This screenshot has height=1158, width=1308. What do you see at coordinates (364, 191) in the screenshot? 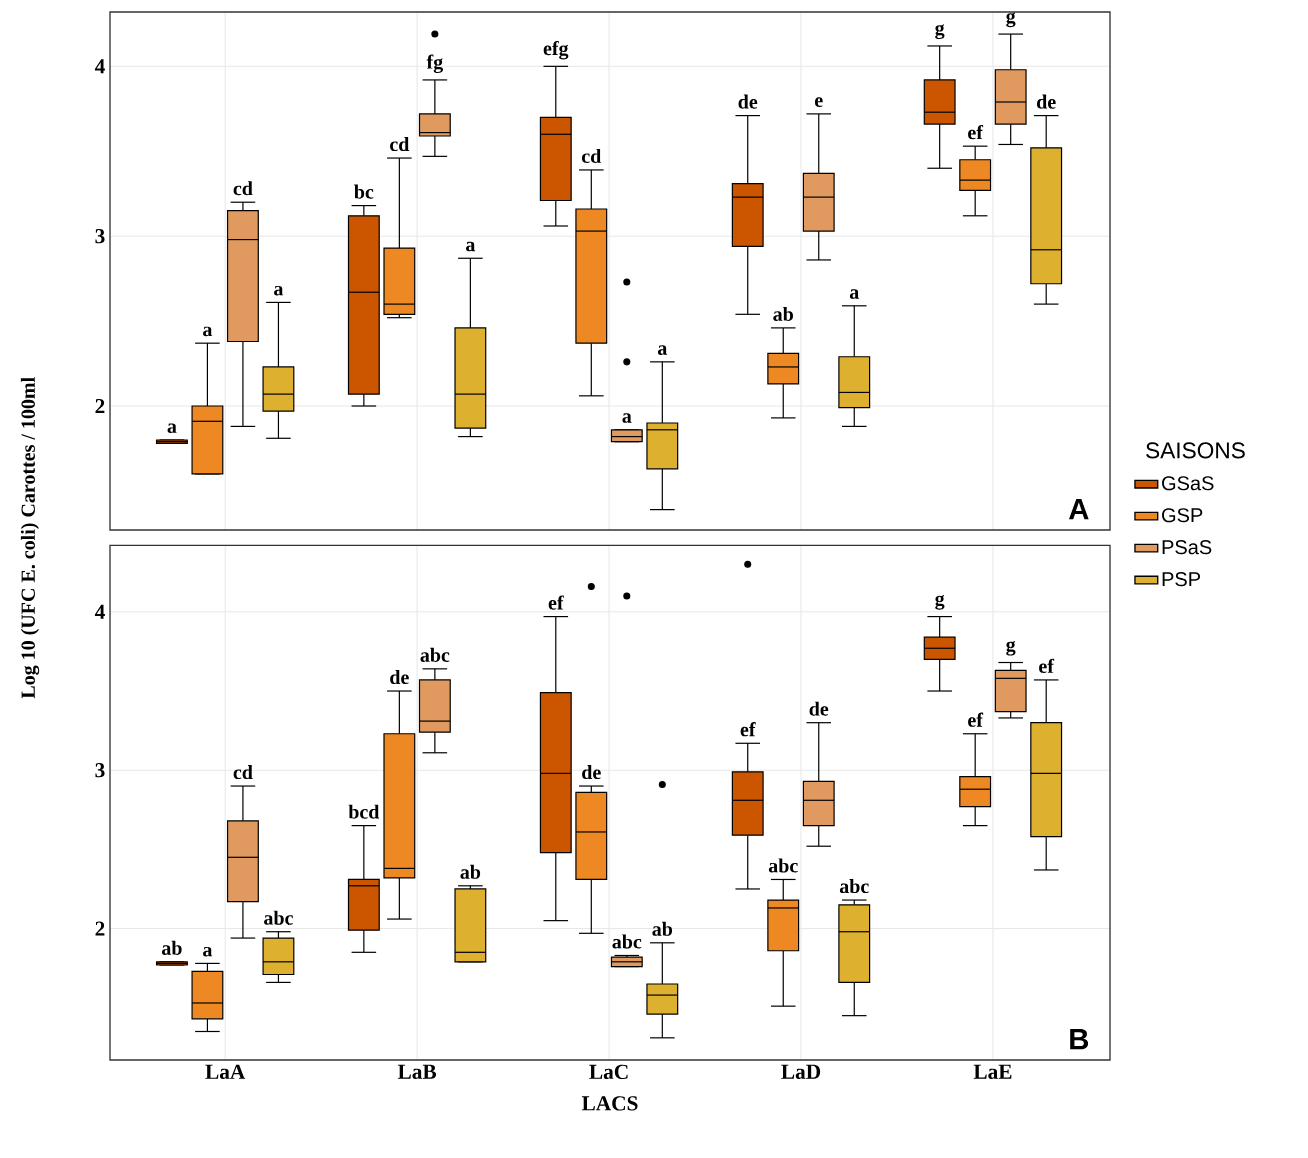
I see `annotation: bc` at bounding box center [364, 191].